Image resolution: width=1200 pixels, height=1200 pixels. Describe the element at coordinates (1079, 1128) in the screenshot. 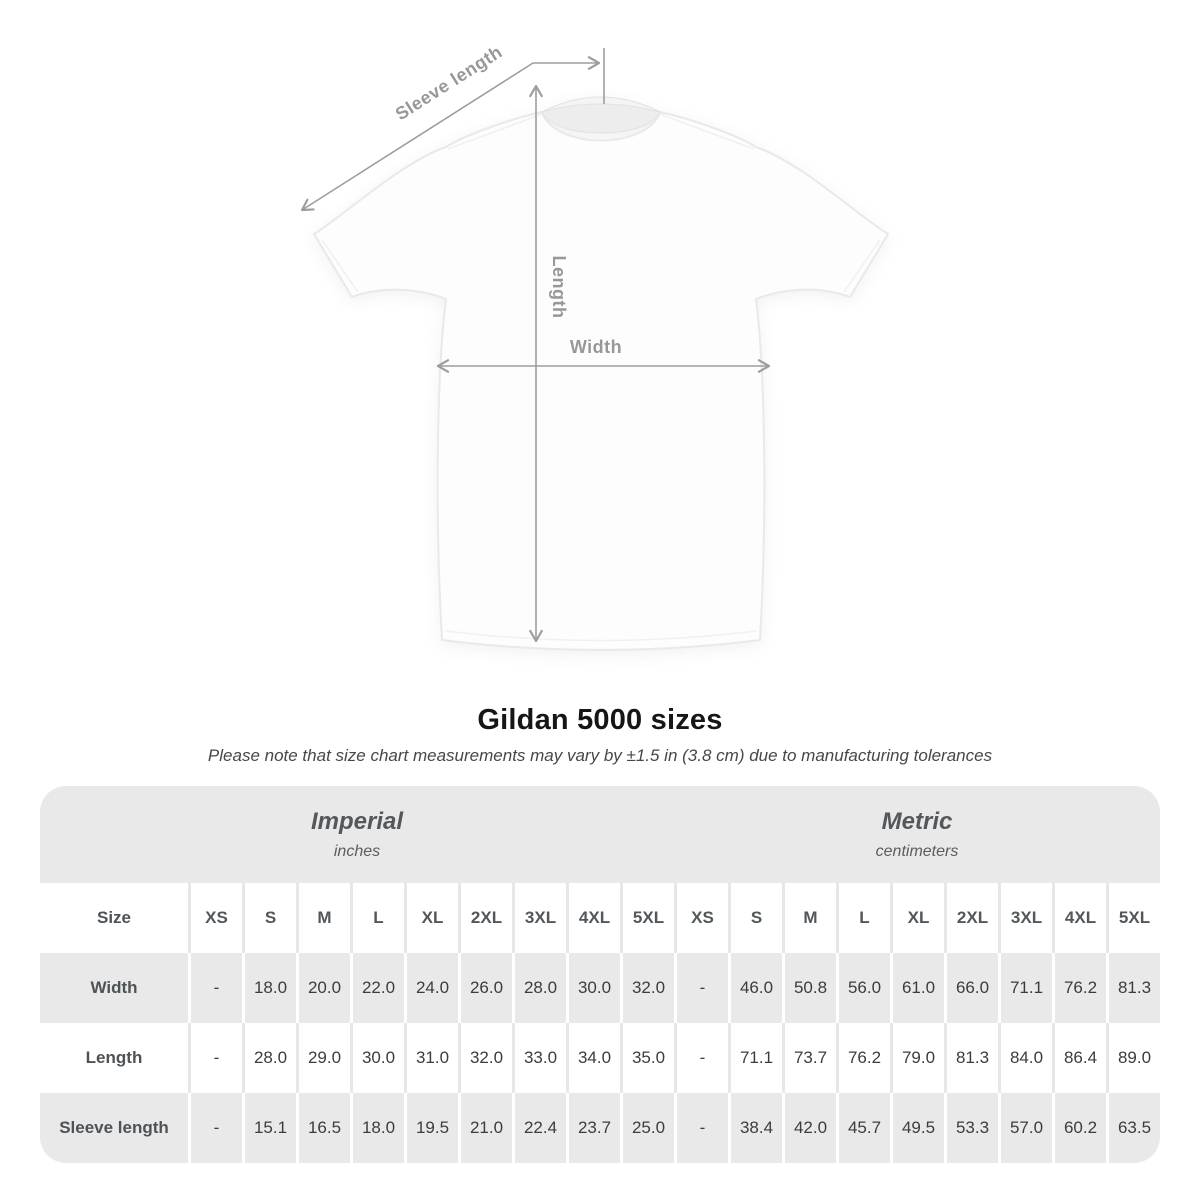

I see `table-cell: 60.2` at that location.